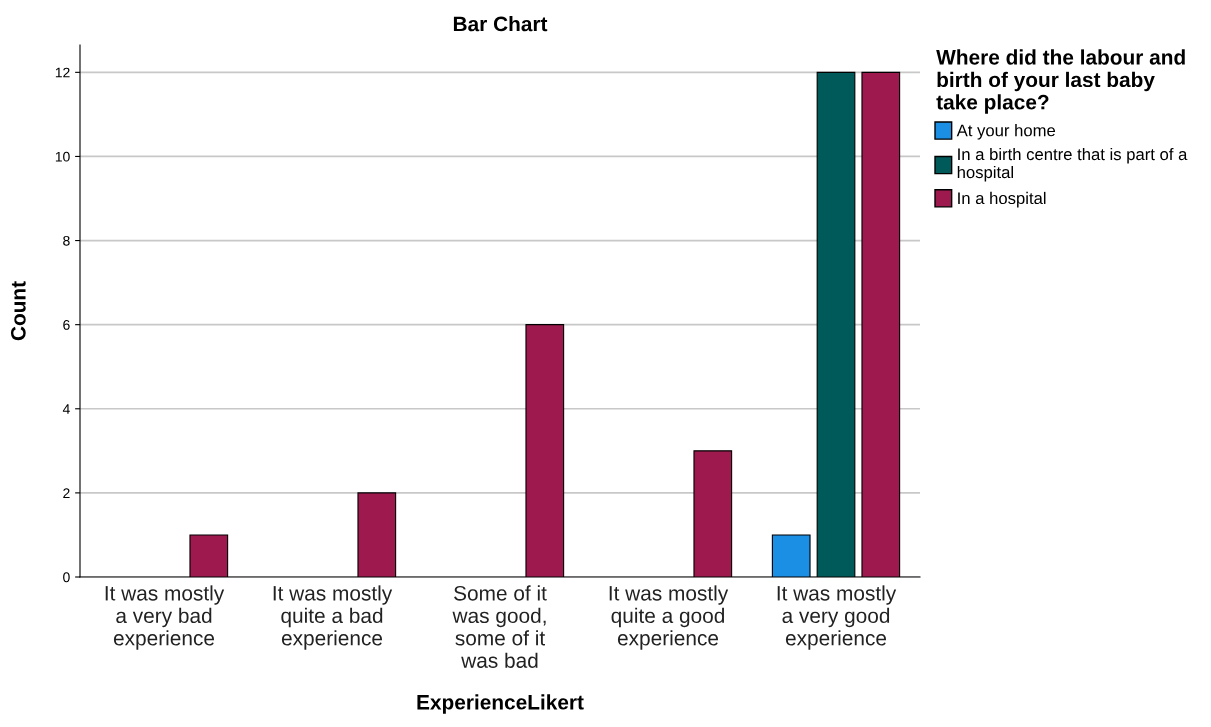  What do you see at coordinates (18, 311) in the screenshot?
I see `y-axis-title: Count` at bounding box center [18, 311].